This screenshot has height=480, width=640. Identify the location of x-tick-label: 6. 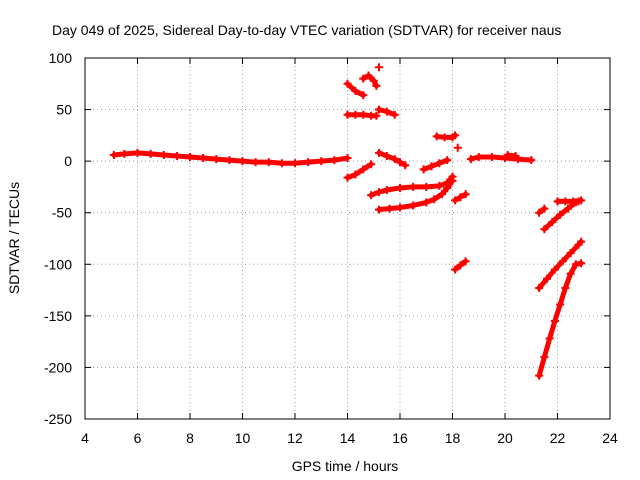
(138, 438).